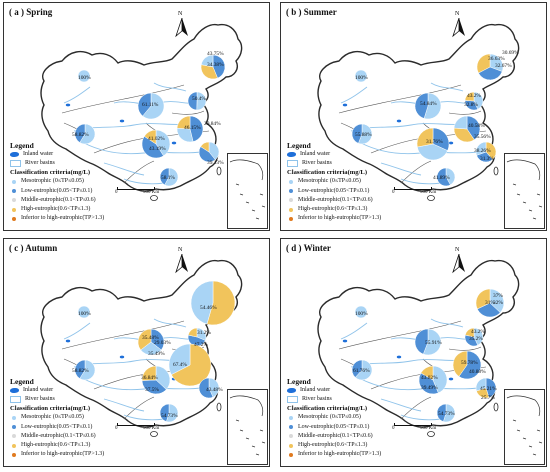  I want to click on pie-percent-label: 67.4%, so click(180, 365).